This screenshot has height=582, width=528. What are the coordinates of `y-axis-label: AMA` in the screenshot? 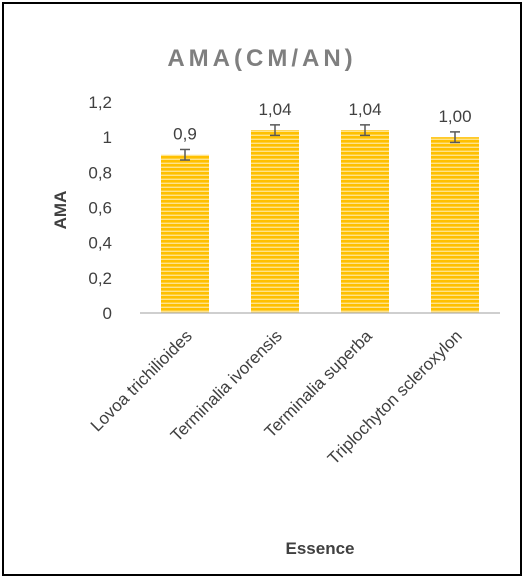 It's located at (60, 210).